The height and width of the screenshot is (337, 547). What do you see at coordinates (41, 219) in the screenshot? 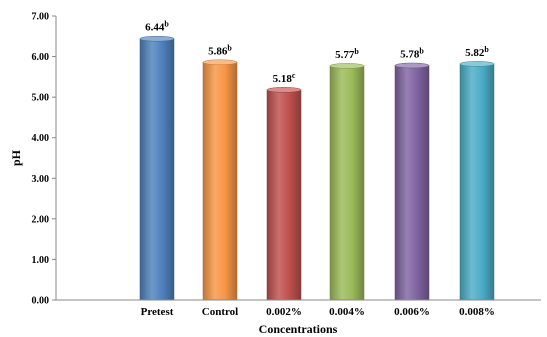
I see `y-tick-label: 2.00` at bounding box center [41, 219].